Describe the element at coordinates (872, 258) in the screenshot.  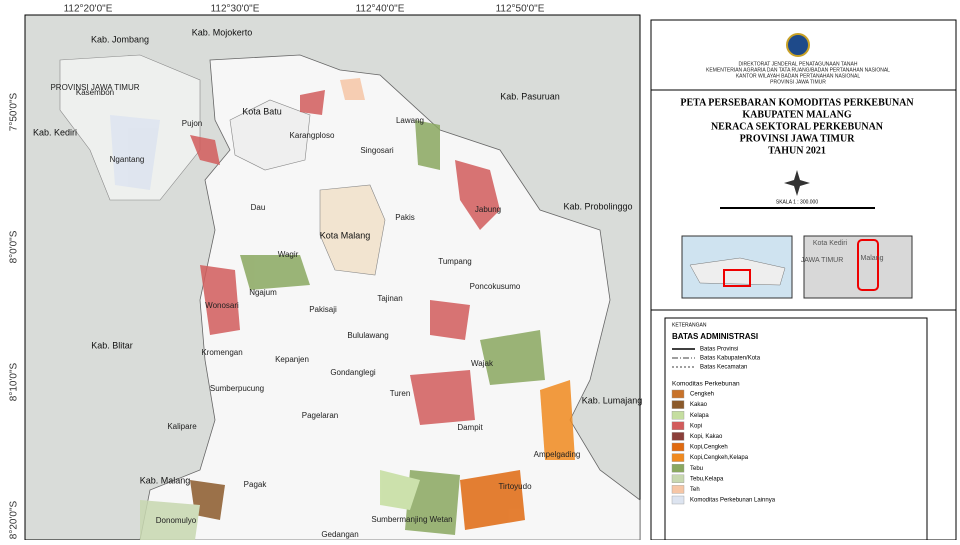
I see `inset-label: Malang` at that location.